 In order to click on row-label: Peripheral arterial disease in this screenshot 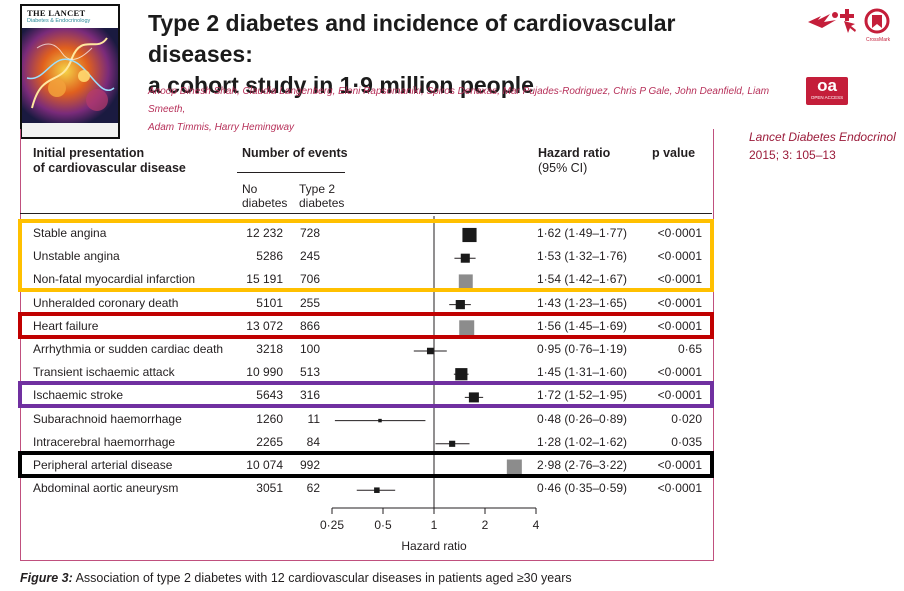, I will do `click(103, 465)`.